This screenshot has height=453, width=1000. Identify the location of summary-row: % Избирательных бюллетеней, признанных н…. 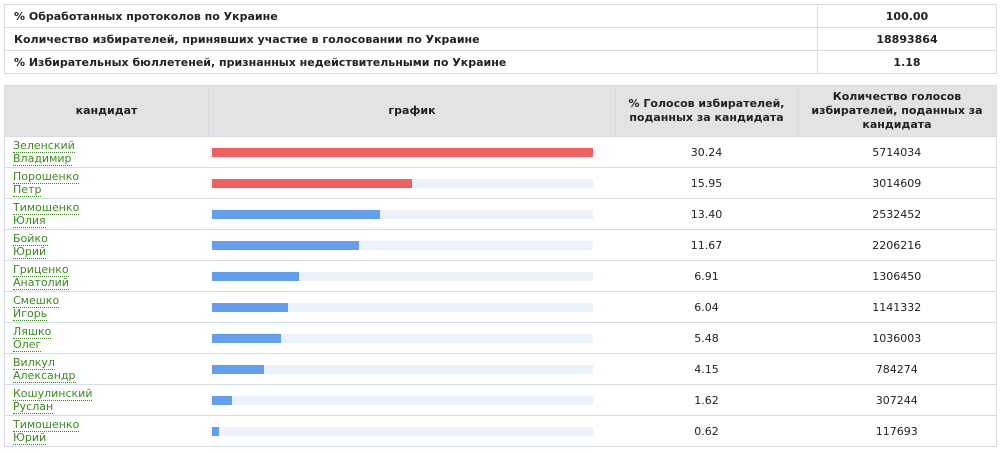
(500, 62).